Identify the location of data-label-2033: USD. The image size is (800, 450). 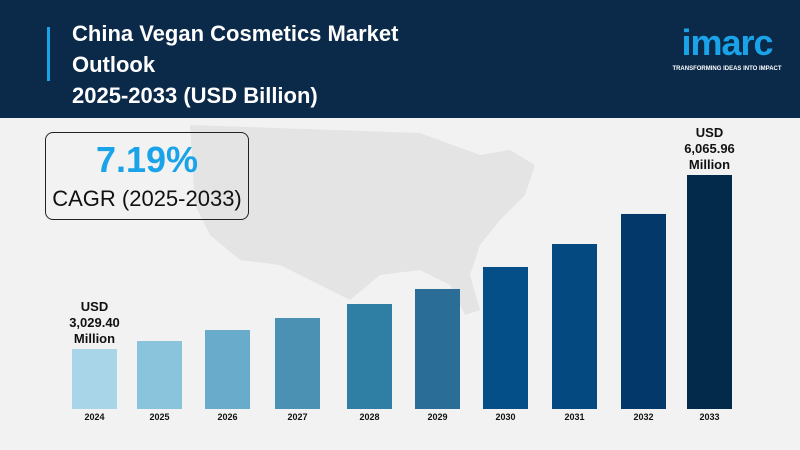
(709, 132).